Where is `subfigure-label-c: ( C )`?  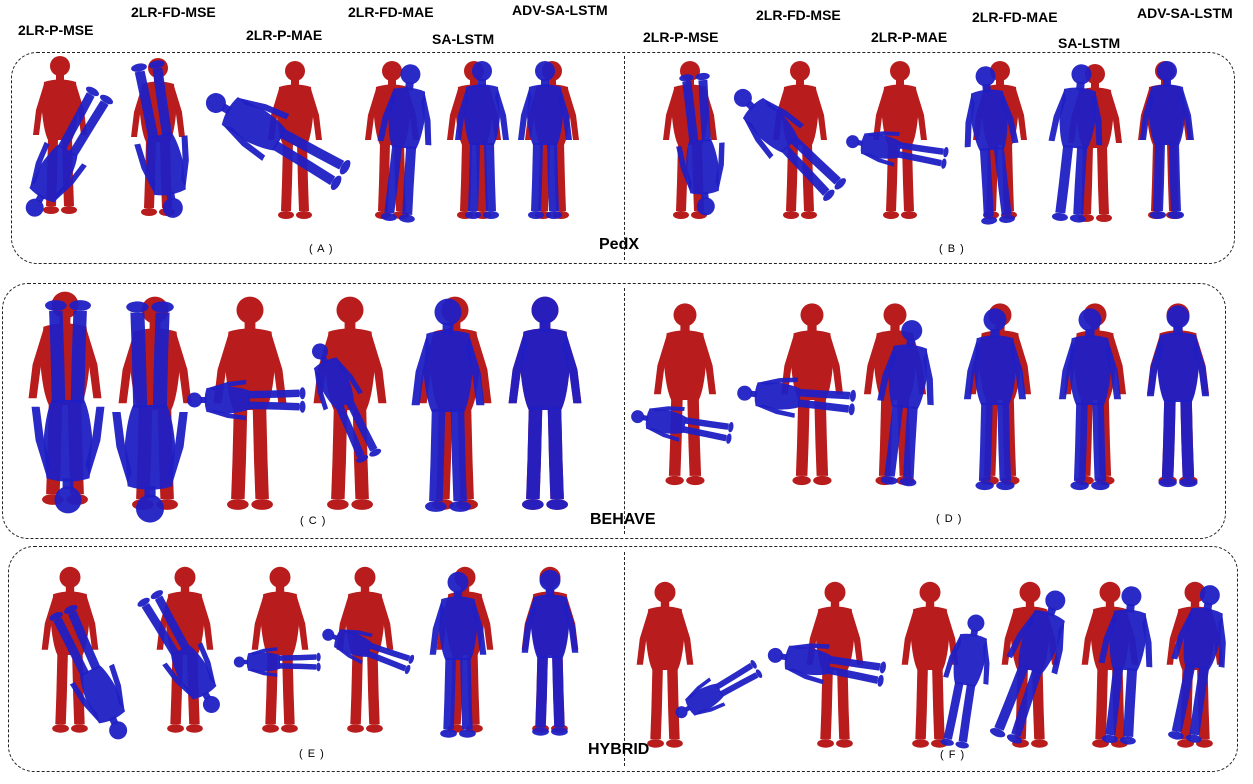
subfigure-label-c: ( C ) is located at coordinates (313, 521).